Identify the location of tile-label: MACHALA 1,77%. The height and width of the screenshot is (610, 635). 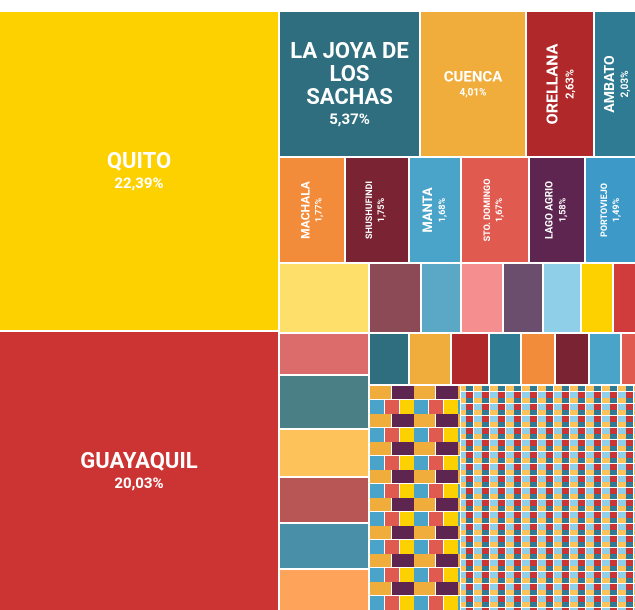
(311, 210).